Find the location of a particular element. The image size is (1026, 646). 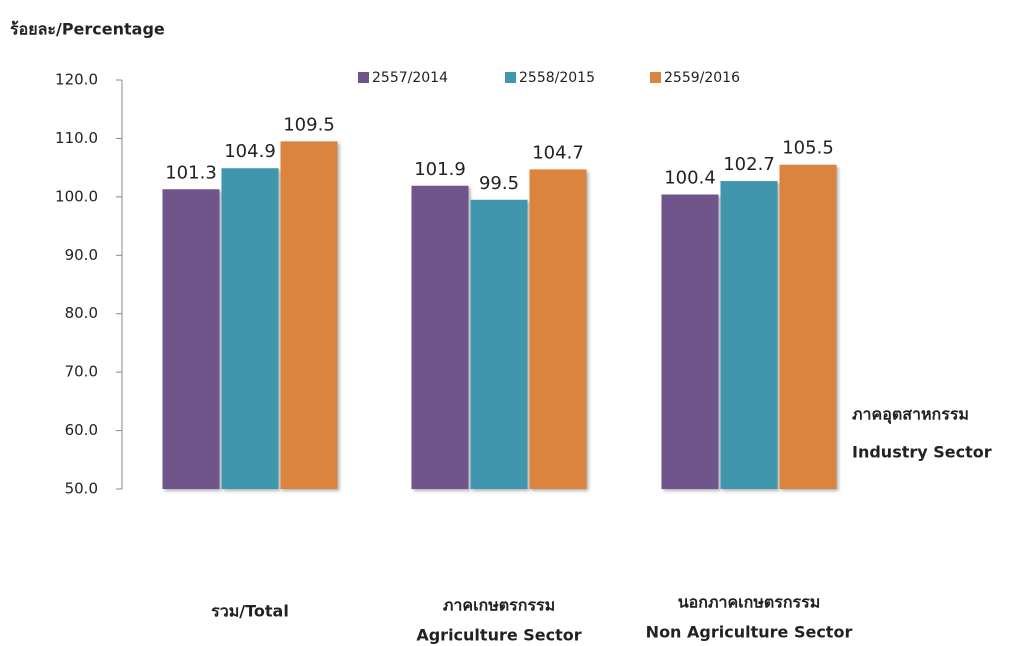

y-tick-label: 80.0 is located at coordinates (81, 313).